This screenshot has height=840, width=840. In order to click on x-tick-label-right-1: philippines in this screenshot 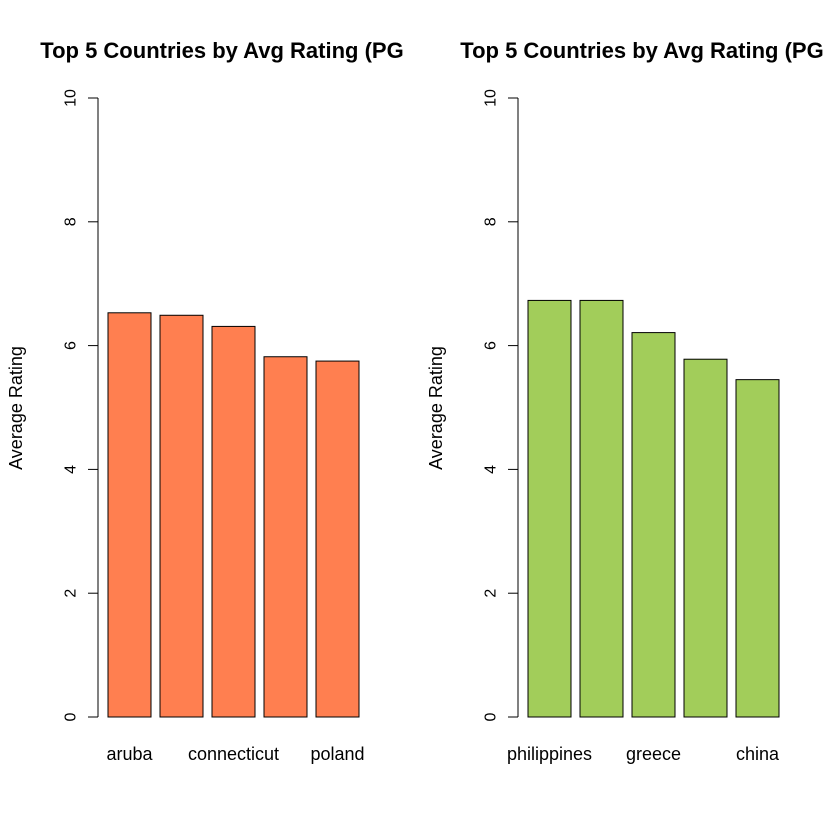, I will do `click(549, 754)`.